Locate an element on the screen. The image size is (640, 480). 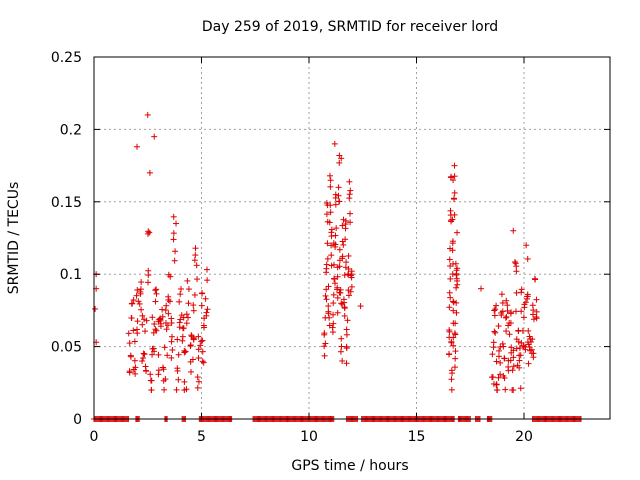
y-tick-label: 0.1 is located at coordinates (71, 275).